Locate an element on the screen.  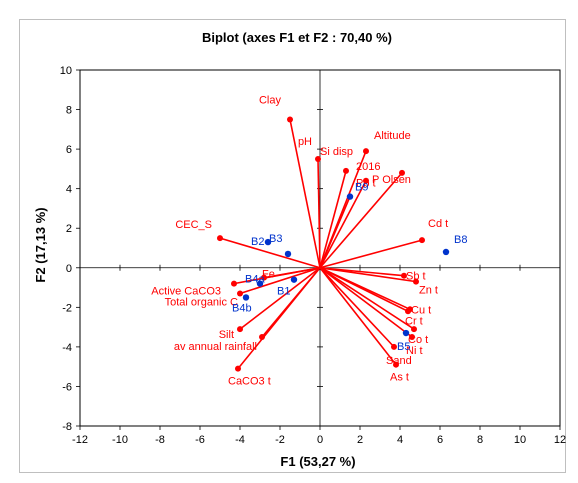
variable-label: Sb t is located at coordinates (416, 277).